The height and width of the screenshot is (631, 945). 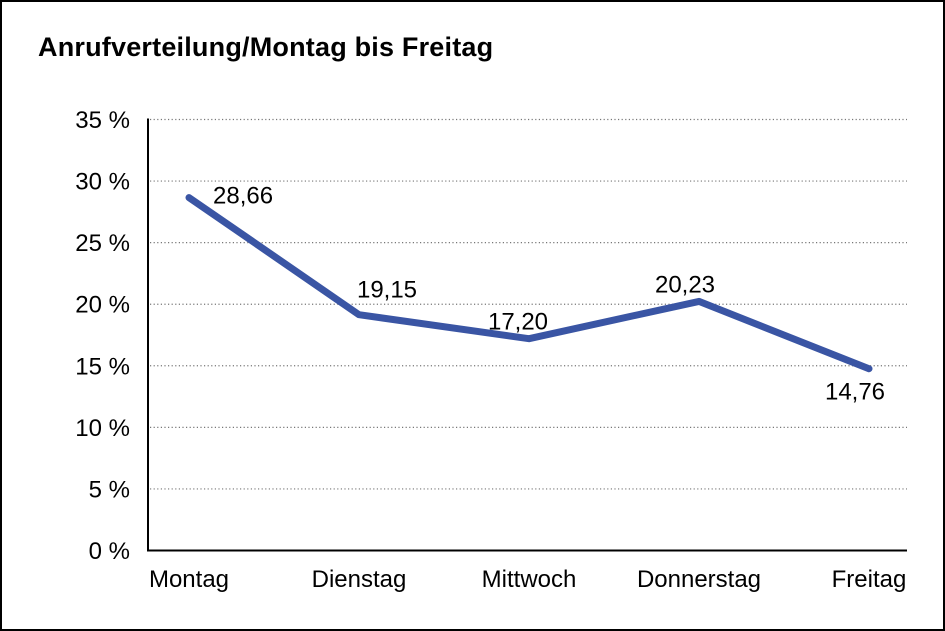 What do you see at coordinates (699, 579) in the screenshot?
I see `x-tick-label: Donnerstag` at bounding box center [699, 579].